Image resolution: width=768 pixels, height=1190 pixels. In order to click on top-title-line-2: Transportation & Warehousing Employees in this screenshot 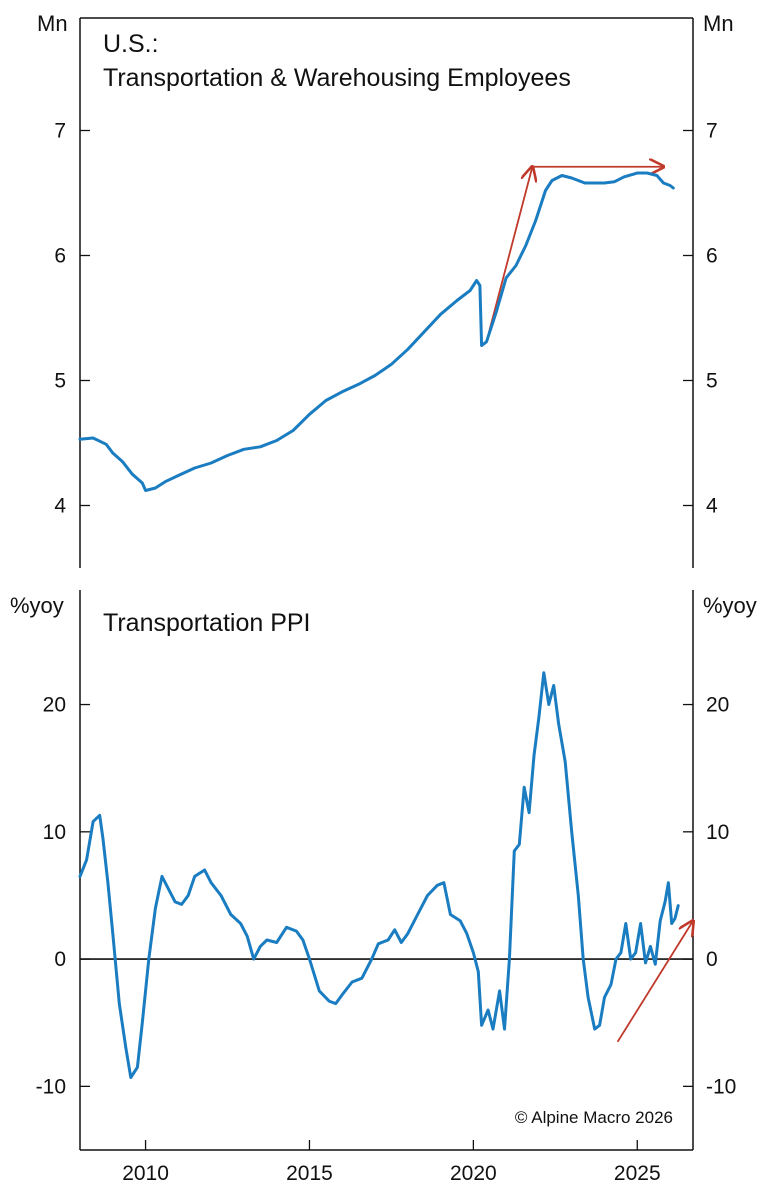, I will do `click(337, 78)`.